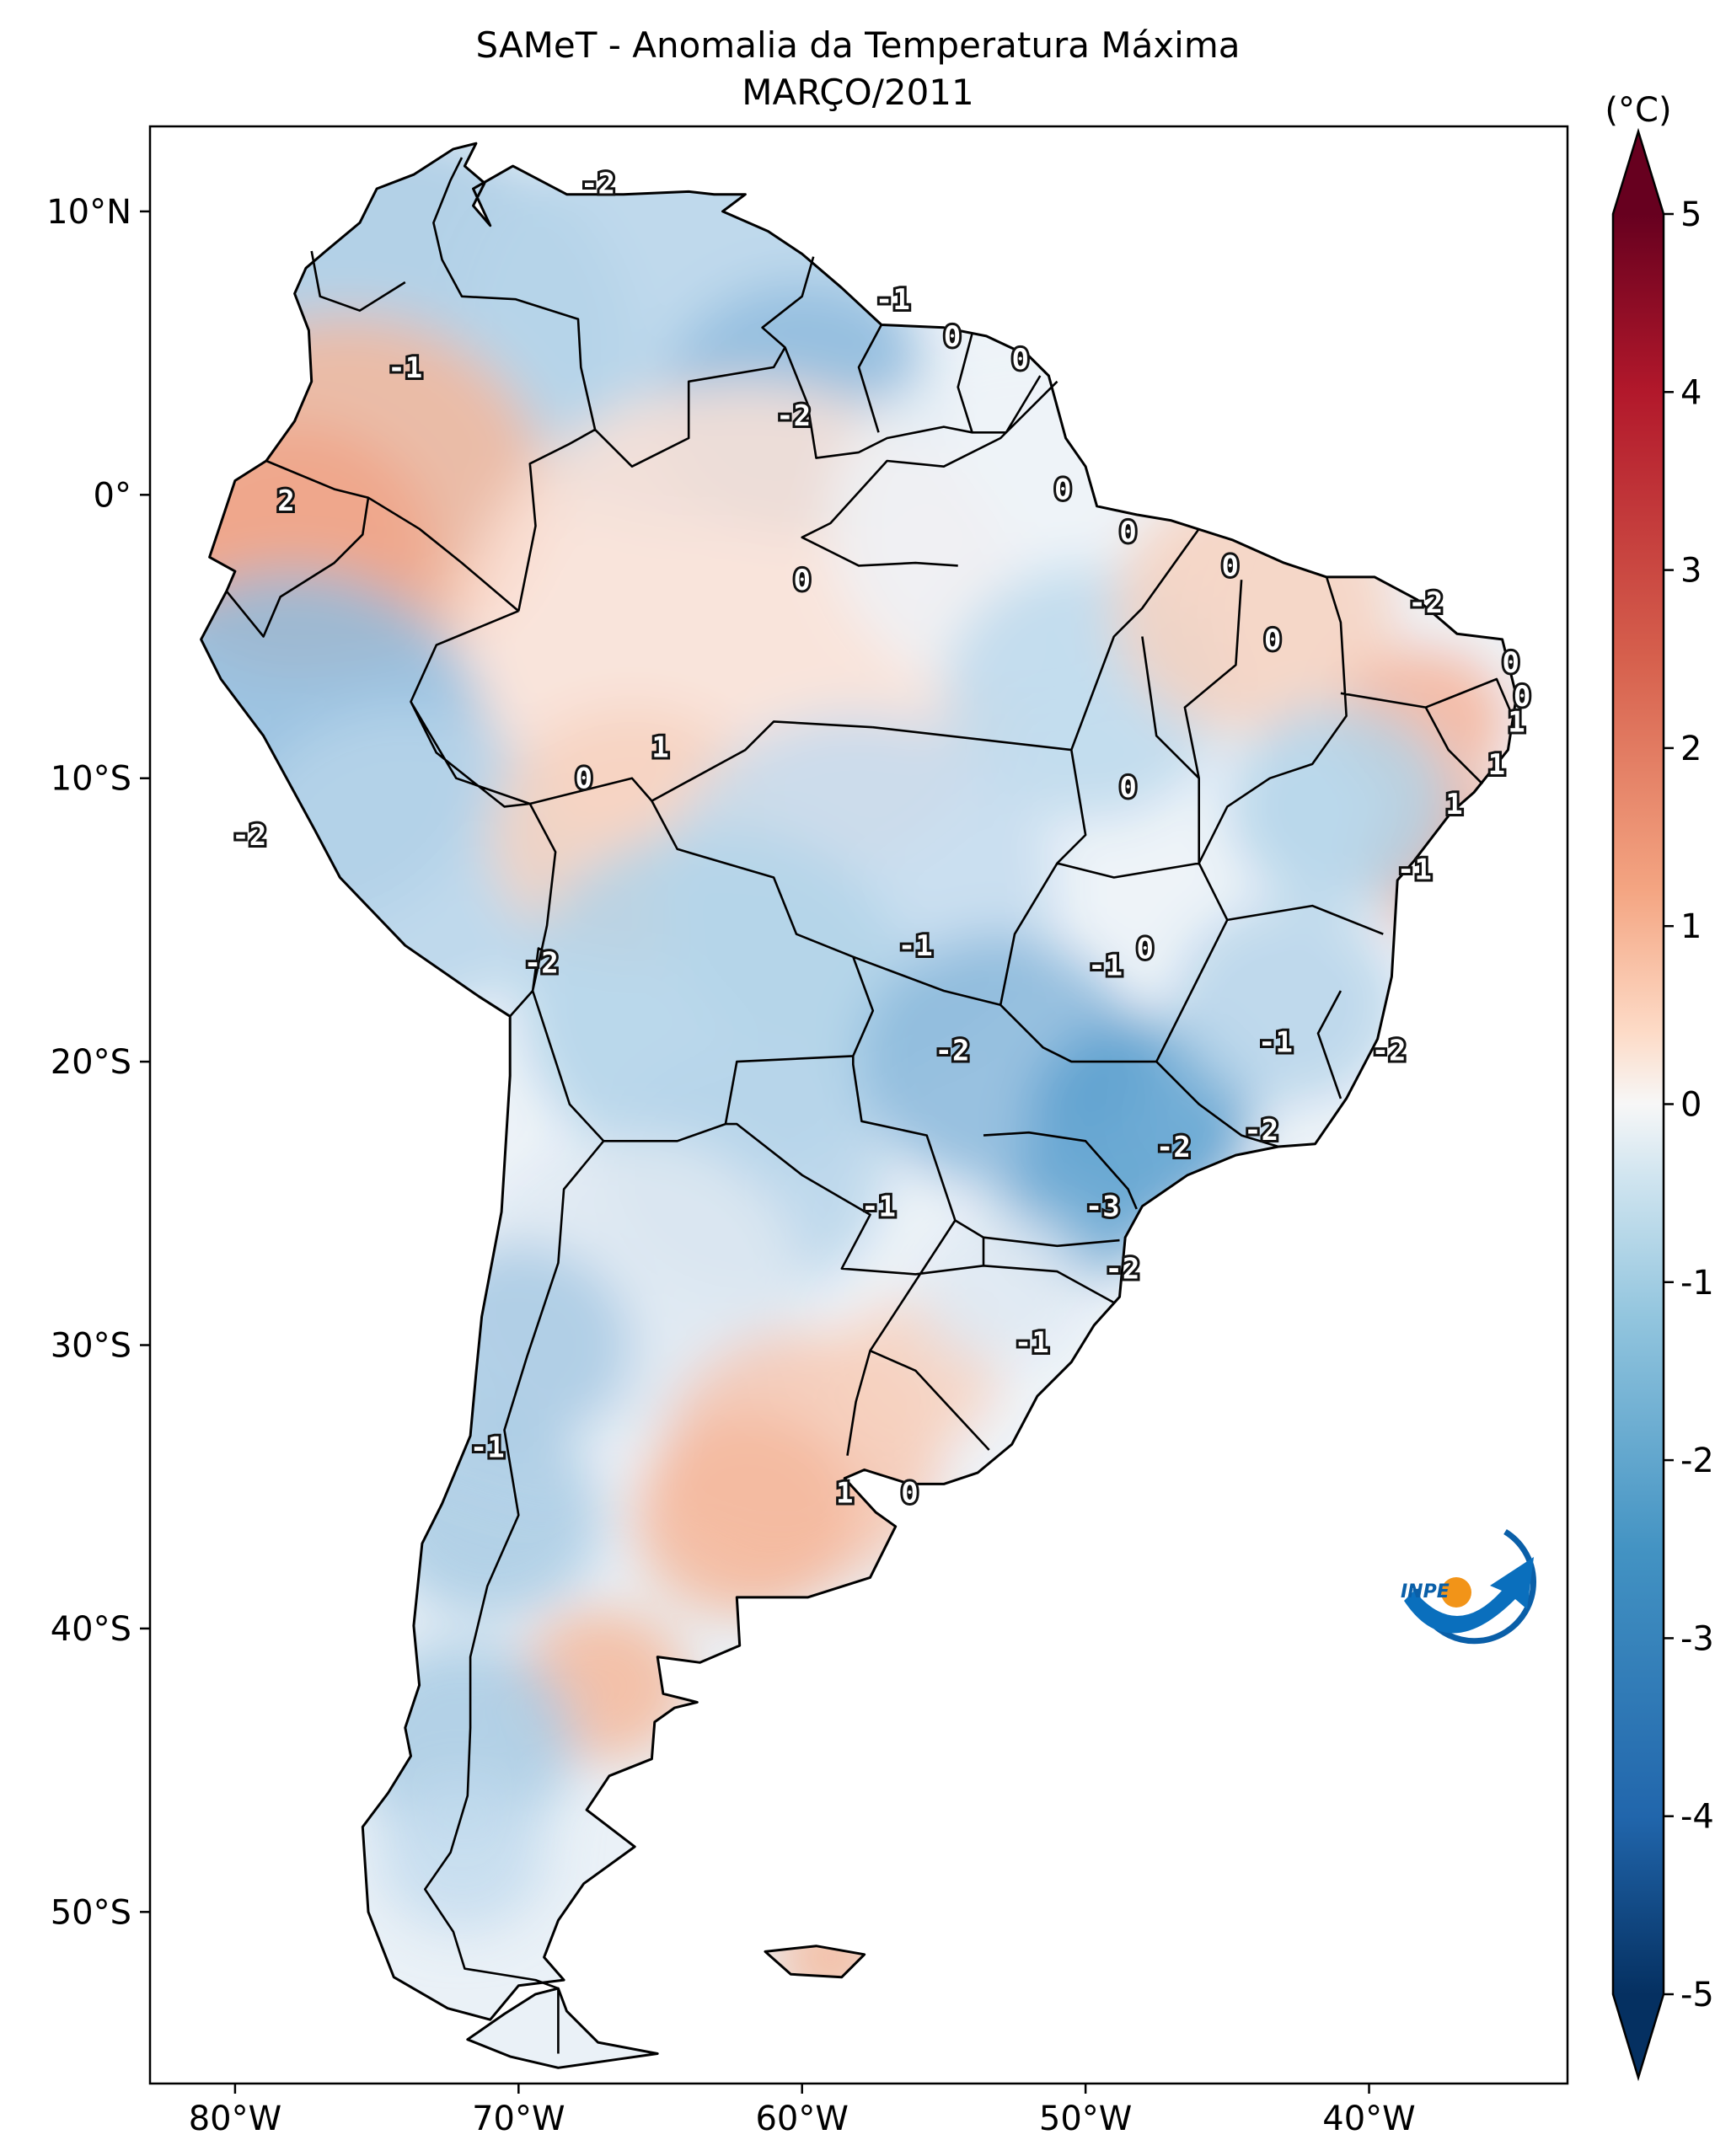 The image size is (1731, 2156). What do you see at coordinates (1691, 214) in the screenshot?
I see `colorbar-tick-label: 5` at bounding box center [1691, 214].